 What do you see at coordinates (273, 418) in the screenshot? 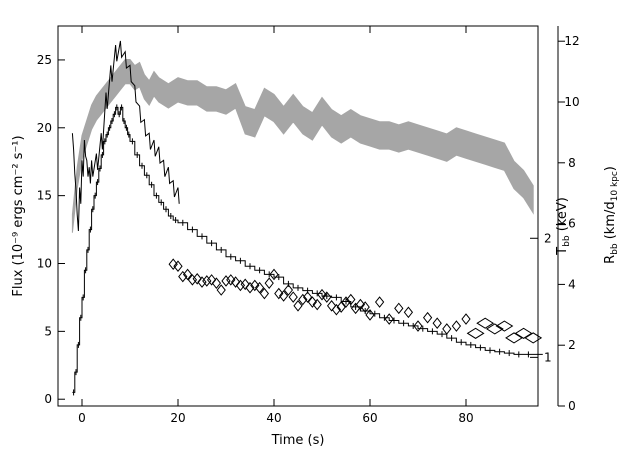
I see `time-tick-label: 40` at bounding box center [273, 418].